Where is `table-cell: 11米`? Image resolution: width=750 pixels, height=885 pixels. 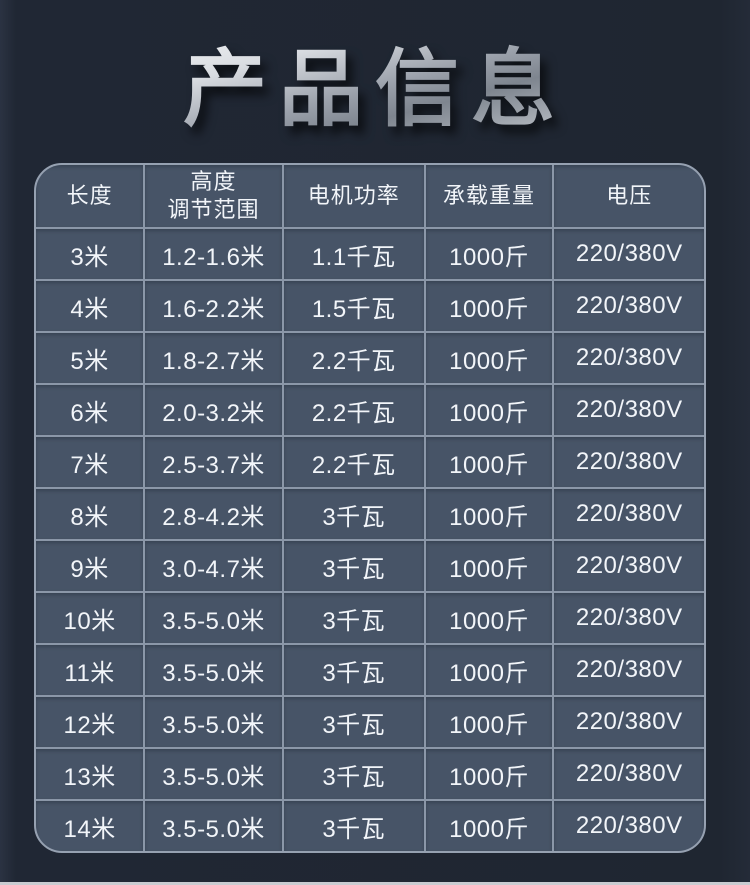 table-cell: 11米 is located at coordinates (90, 670).